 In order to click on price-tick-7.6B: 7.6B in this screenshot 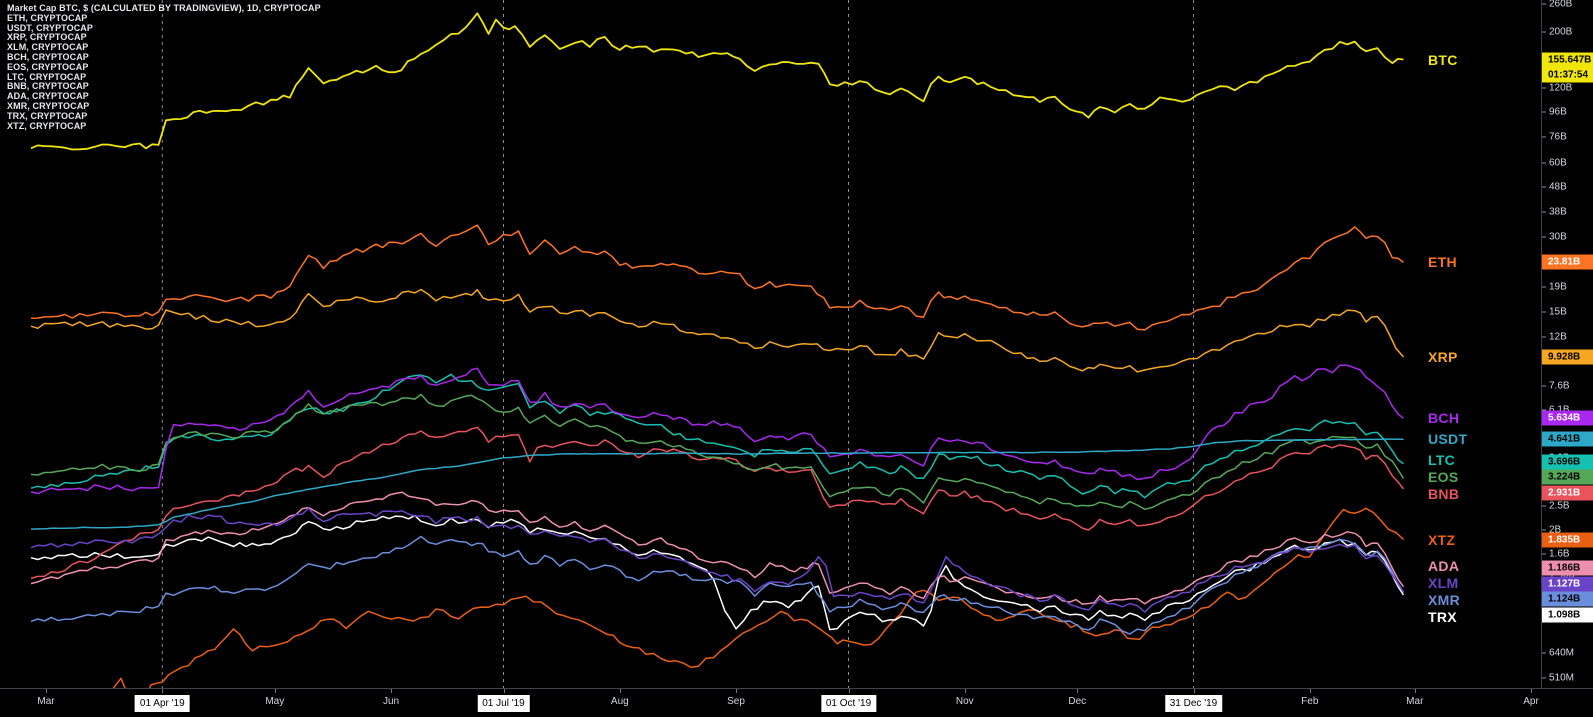, I will do `click(1567, 385)`.